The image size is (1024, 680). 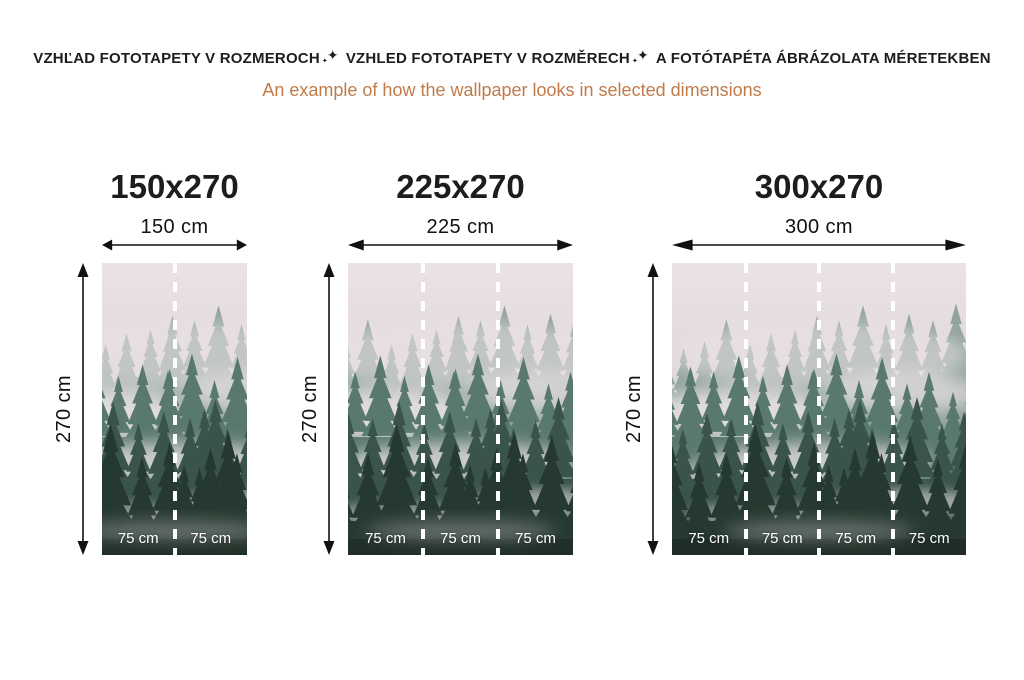 I want to click on foggy-forest-wallpaper-image: 75 cm 75 cm 75 cm 75 cm, so click(x=819, y=409).